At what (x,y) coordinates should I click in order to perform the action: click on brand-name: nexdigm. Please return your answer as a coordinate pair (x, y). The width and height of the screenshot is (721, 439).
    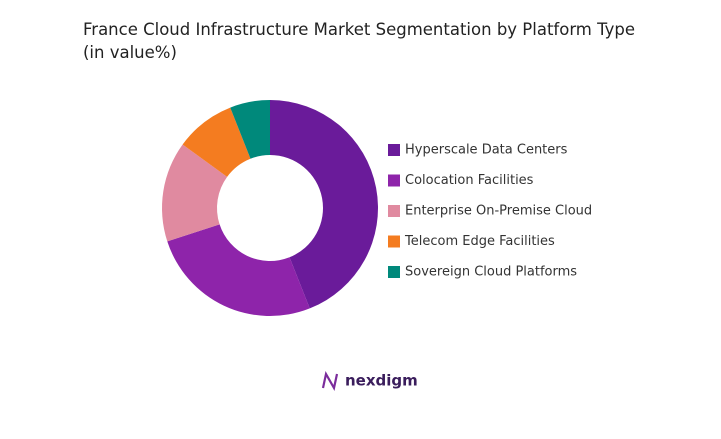
    Looking at the image, I should click on (381, 381).